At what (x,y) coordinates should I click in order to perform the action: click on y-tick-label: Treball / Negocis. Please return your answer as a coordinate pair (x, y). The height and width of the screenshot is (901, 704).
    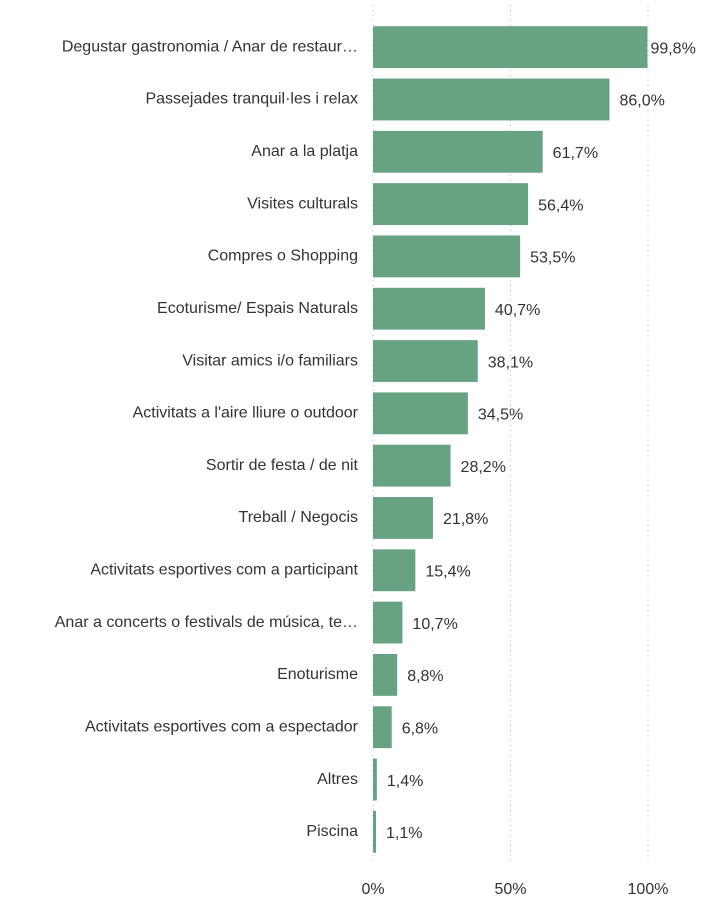
    Looking at the image, I should click on (298, 517).